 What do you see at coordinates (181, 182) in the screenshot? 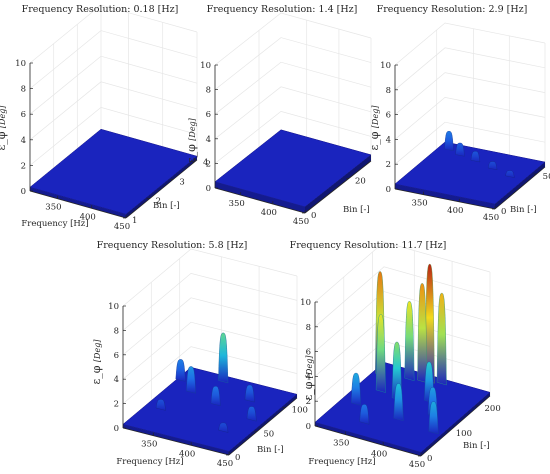
I see `y-tick-label: 3` at bounding box center [181, 182].